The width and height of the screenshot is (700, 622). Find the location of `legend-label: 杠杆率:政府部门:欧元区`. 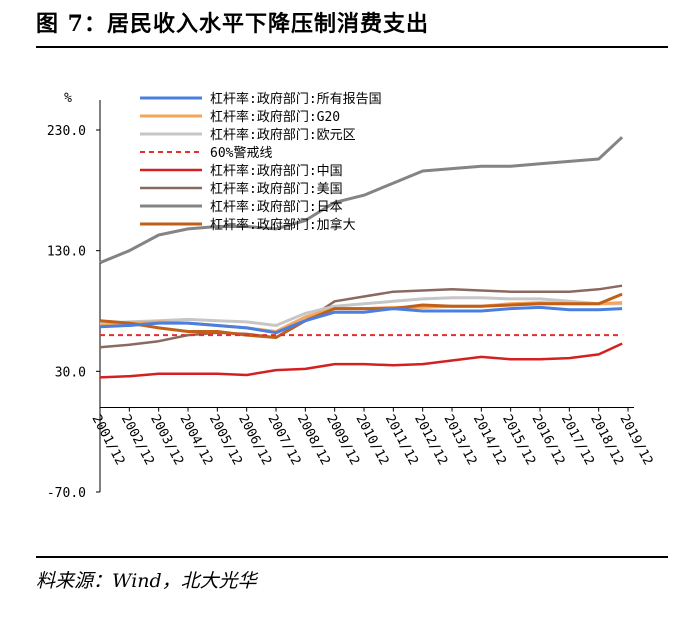

legend-label: 杠杆率:政府部门:欧元区 is located at coordinates (283, 135).